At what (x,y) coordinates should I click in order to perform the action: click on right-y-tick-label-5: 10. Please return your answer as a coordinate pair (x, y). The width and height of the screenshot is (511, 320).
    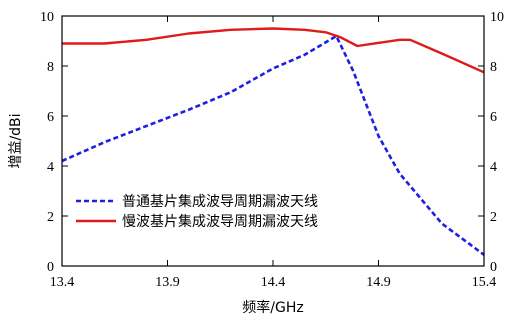
    Looking at the image, I should click on (497, 17).